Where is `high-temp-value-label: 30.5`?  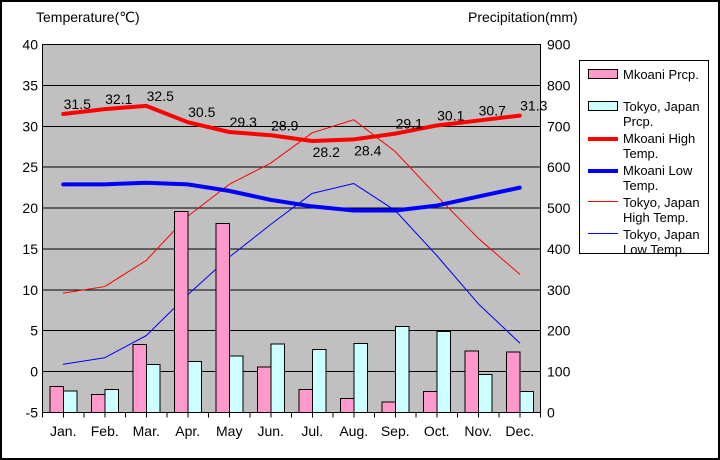
high-temp-value-label: 30.5 is located at coordinates (201, 112).